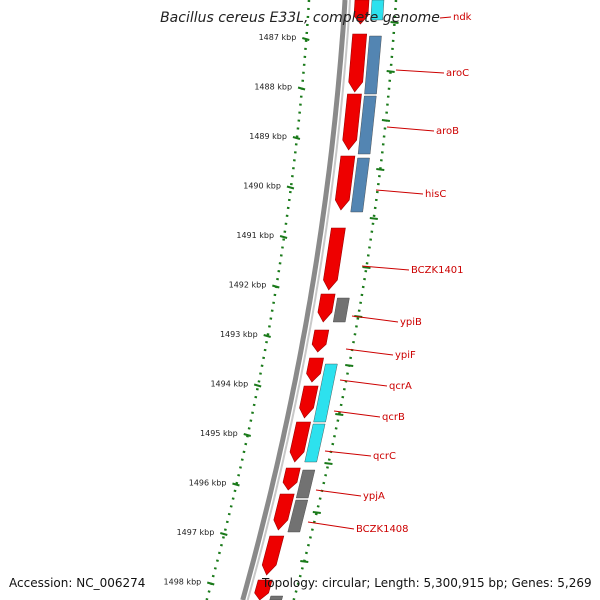 The width and height of the screenshot is (600, 600). What do you see at coordinates (411, 322) in the screenshot?
I see `gene-label-ypib: ypiB` at bounding box center [411, 322].